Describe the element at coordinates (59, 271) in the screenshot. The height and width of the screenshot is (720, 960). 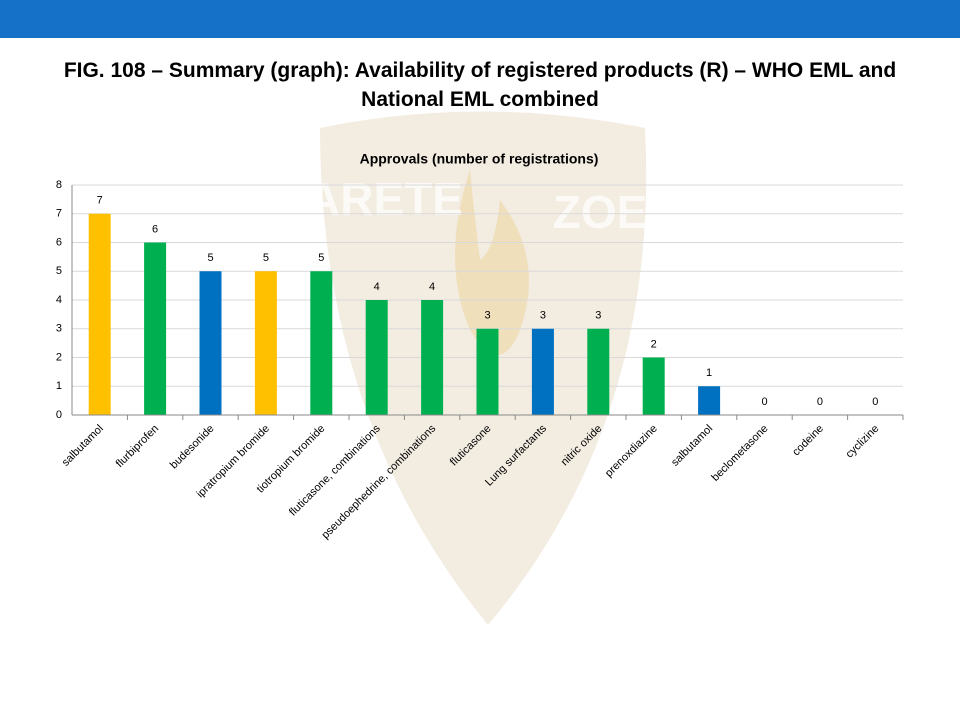
I see `y-tick-label: 5` at that location.